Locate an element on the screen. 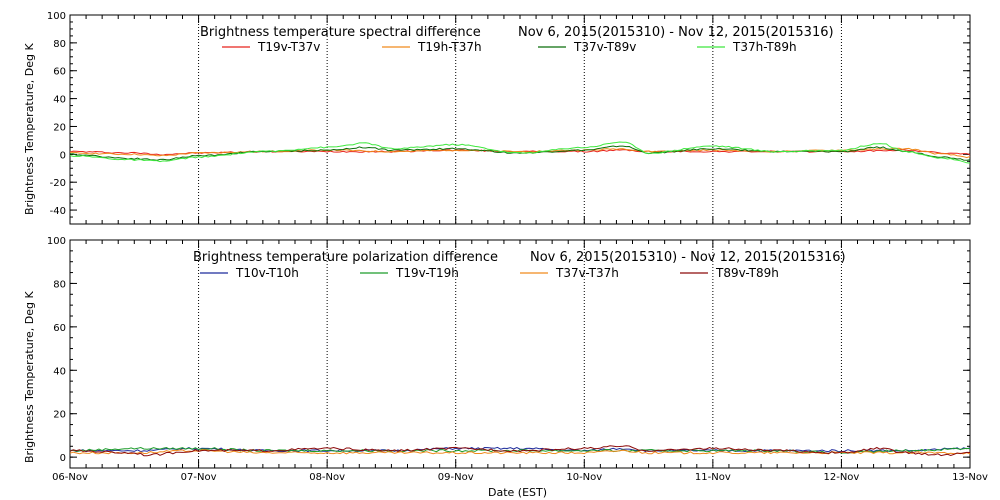  x-tick-label: 07-Nov is located at coordinates (199, 477).